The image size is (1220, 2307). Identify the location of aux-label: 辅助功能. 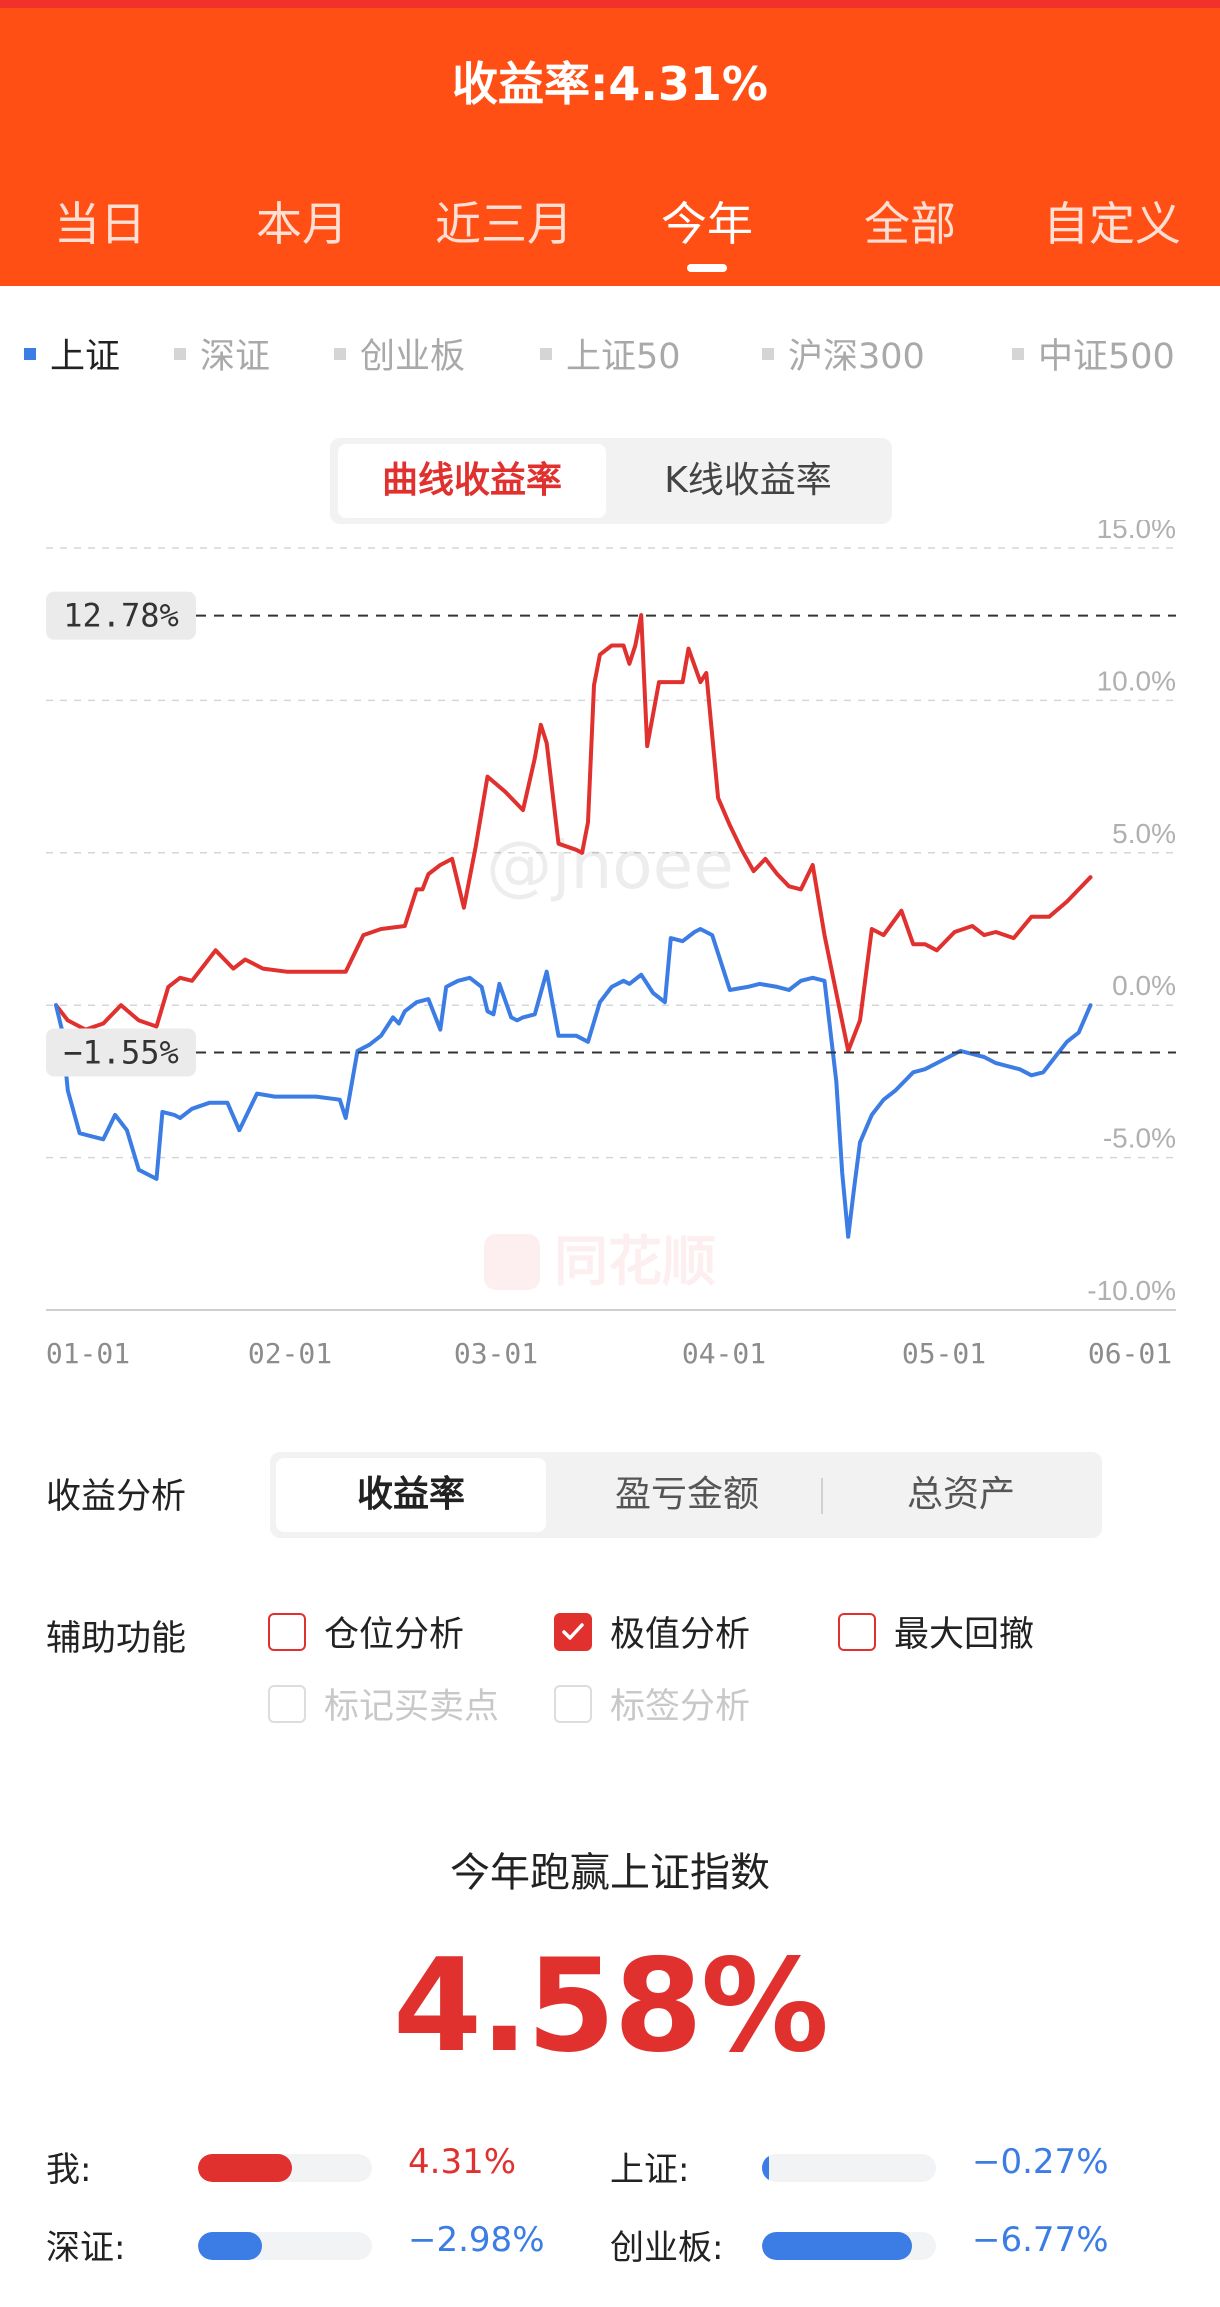
(116, 1639).